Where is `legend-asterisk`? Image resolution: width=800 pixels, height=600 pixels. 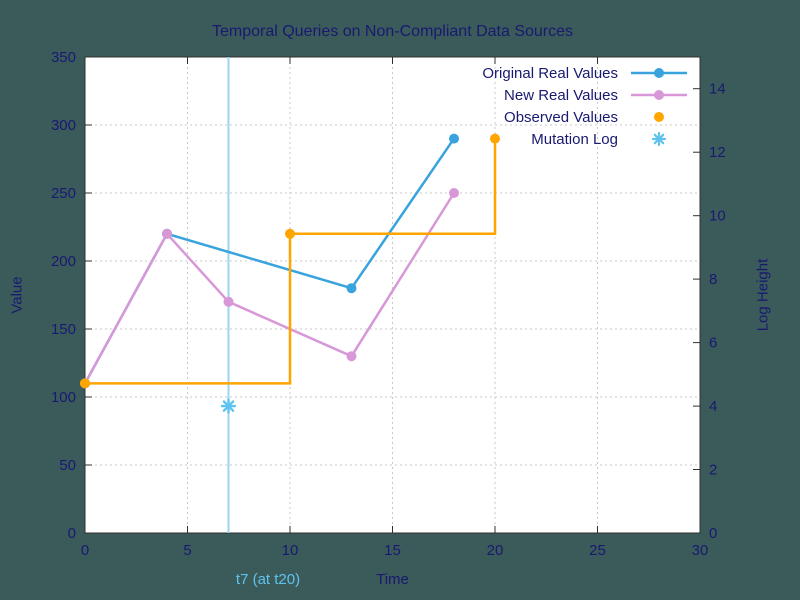 legend-asterisk is located at coordinates (659, 139).